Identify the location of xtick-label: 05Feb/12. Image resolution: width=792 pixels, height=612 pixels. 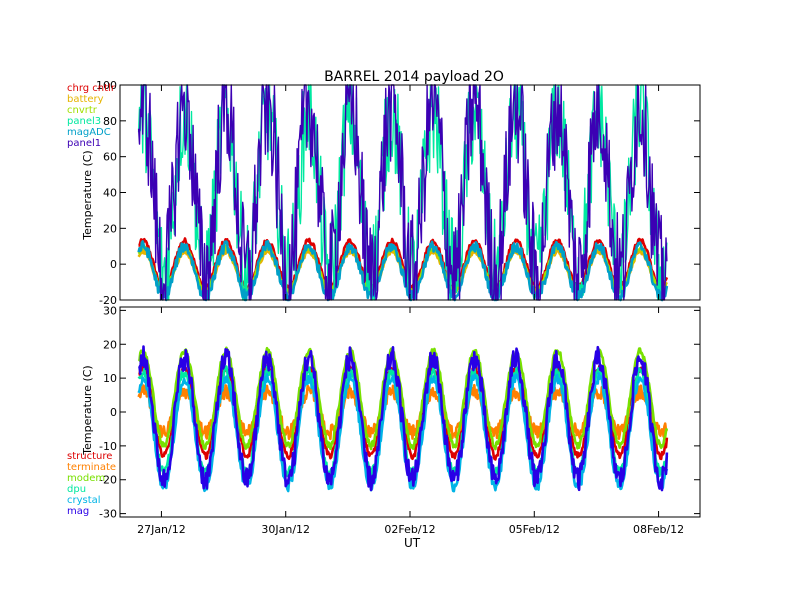
(534, 529).